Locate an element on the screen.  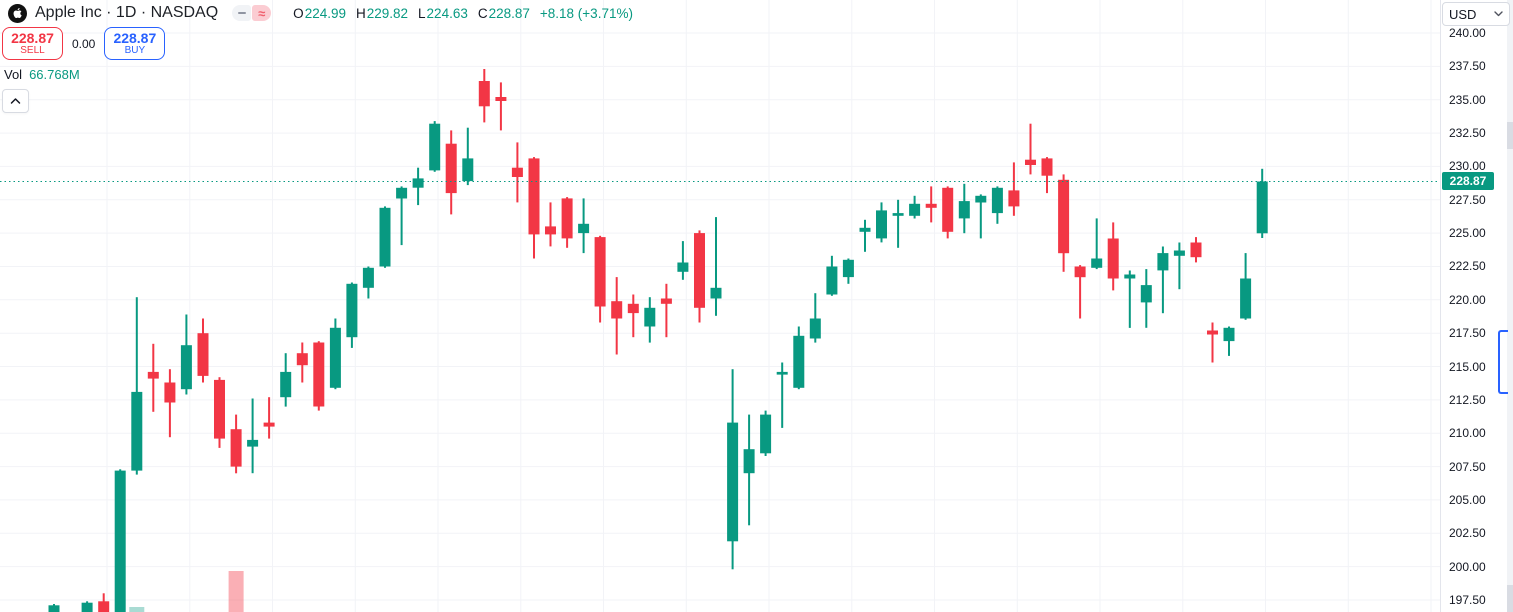
high-label: H is located at coordinates (360, 13).